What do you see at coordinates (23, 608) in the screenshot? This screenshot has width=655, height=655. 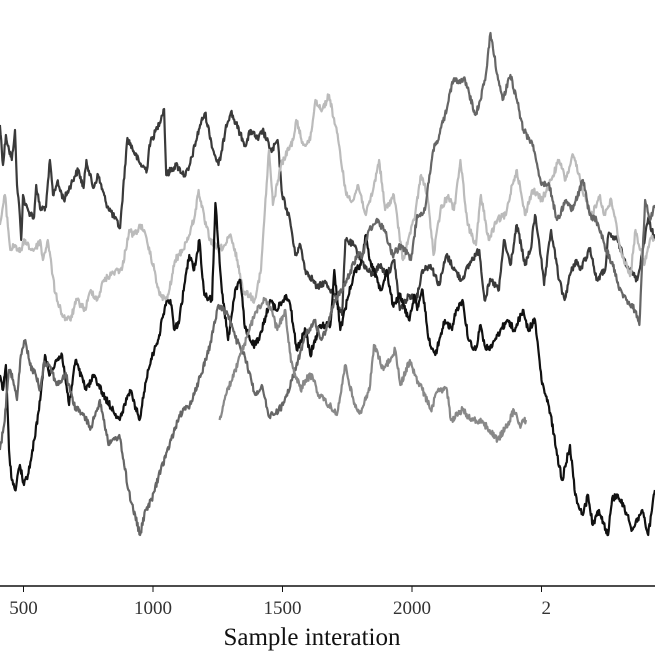 I see `x-tick-label: 500` at bounding box center [23, 608].